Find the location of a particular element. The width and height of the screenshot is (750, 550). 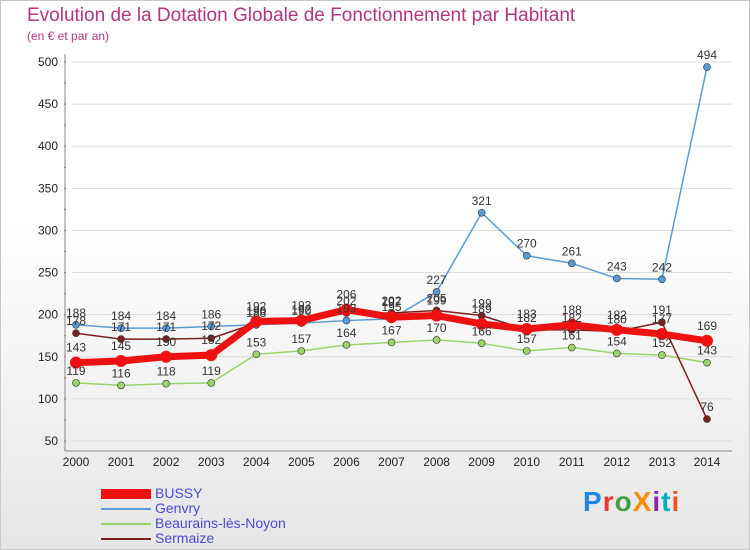

legend-label: Sermaize is located at coordinates (185, 538).